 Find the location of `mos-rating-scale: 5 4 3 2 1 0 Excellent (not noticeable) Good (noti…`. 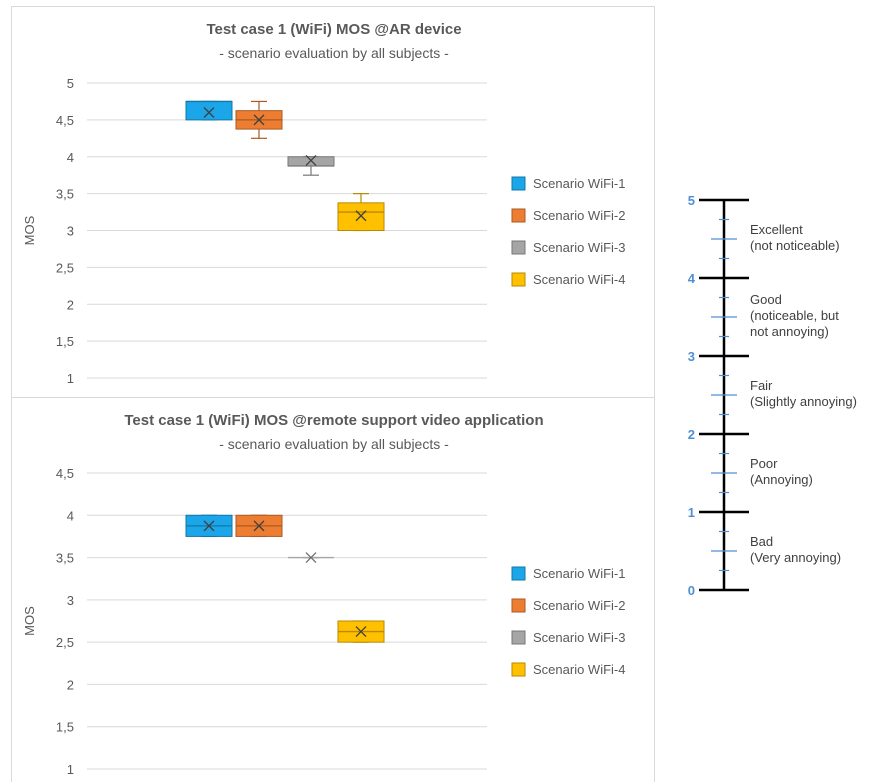

mos-rating-scale: 5 4 3 2 1 0 Excellent (not noticeable) Good (noti… is located at coordinates (768, 392).